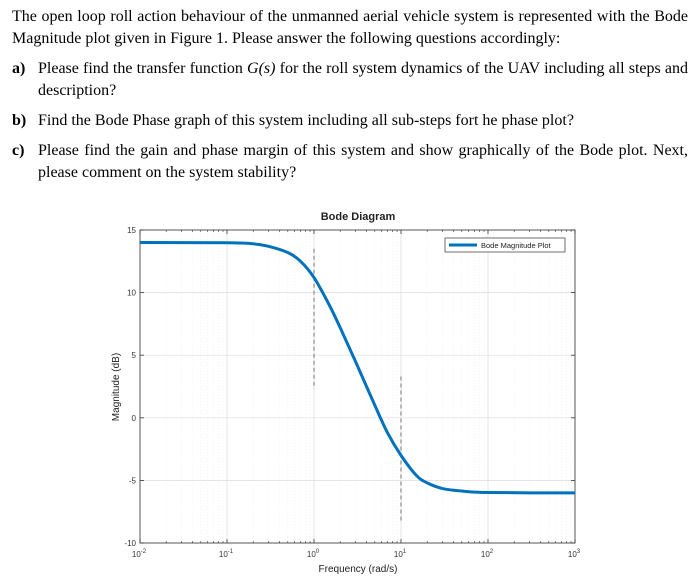 The image size is (700, 578). What do you see at coordinates (400, 554) in the screenshot?
I see `x-tick-label: 10¹` at bounding box center [400, 554].